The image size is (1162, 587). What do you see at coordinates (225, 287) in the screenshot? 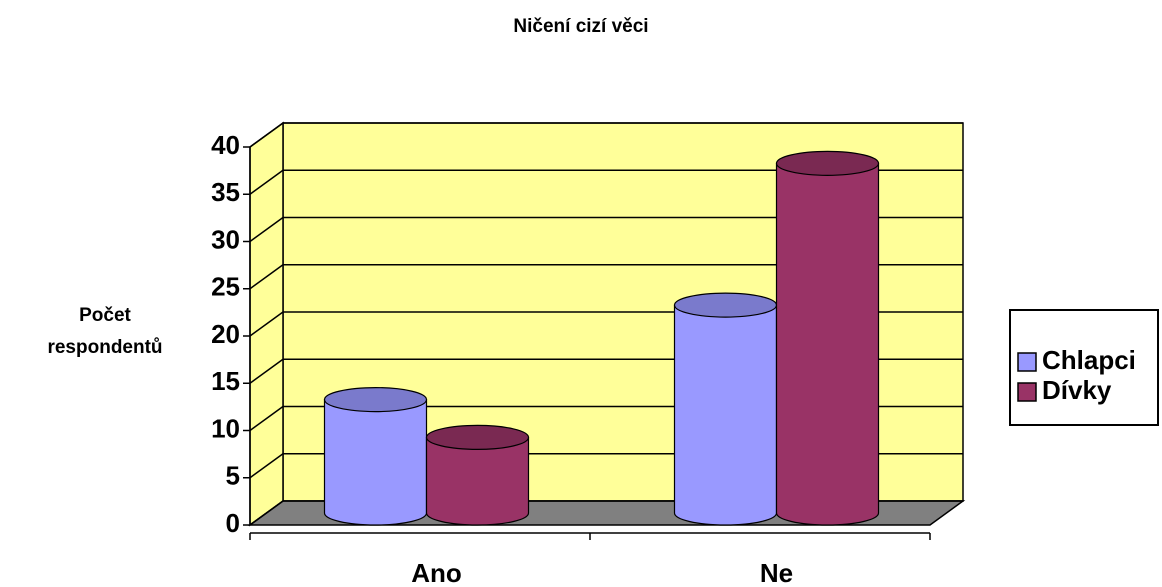
I see `y-tick-label: 25` at bounding box center [225, 287].